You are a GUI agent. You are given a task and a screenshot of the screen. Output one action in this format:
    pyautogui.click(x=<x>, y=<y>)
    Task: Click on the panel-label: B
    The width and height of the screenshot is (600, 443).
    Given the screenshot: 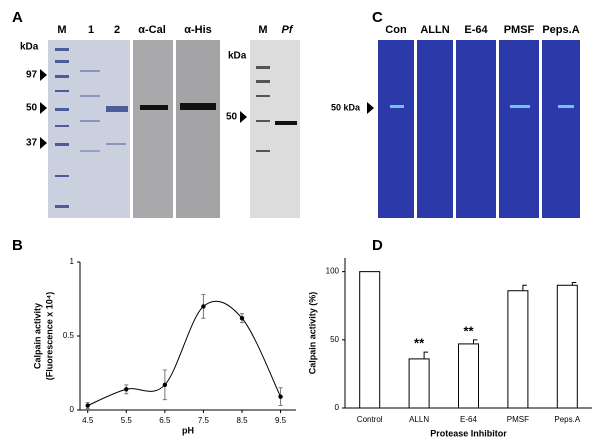 What is the action you would take?
    pyautogui.click(x=17, y=245)
    